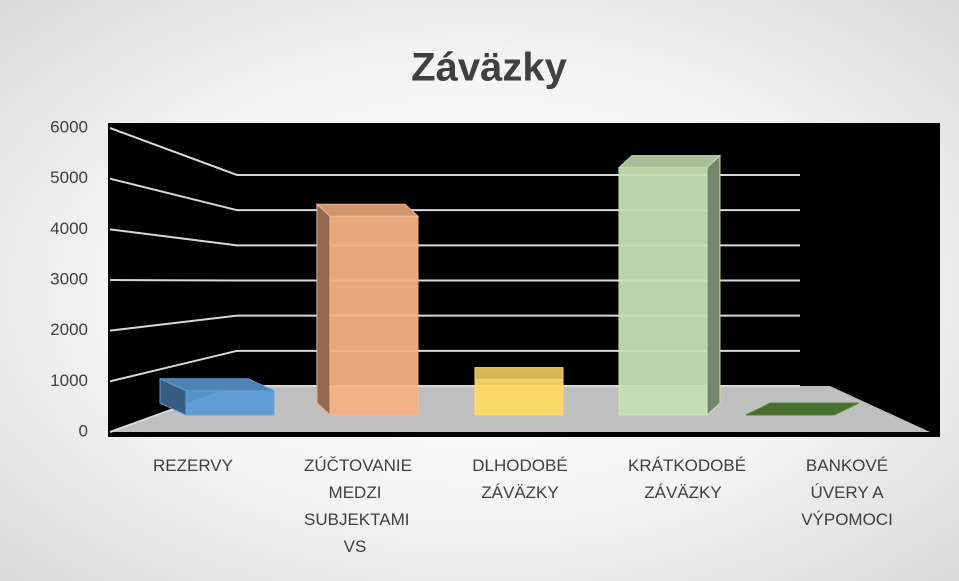  I want to click on x-tick-label: ZÚČTOVANIE MEDZI SUBJEKTAMI VS, so click(358, 506).